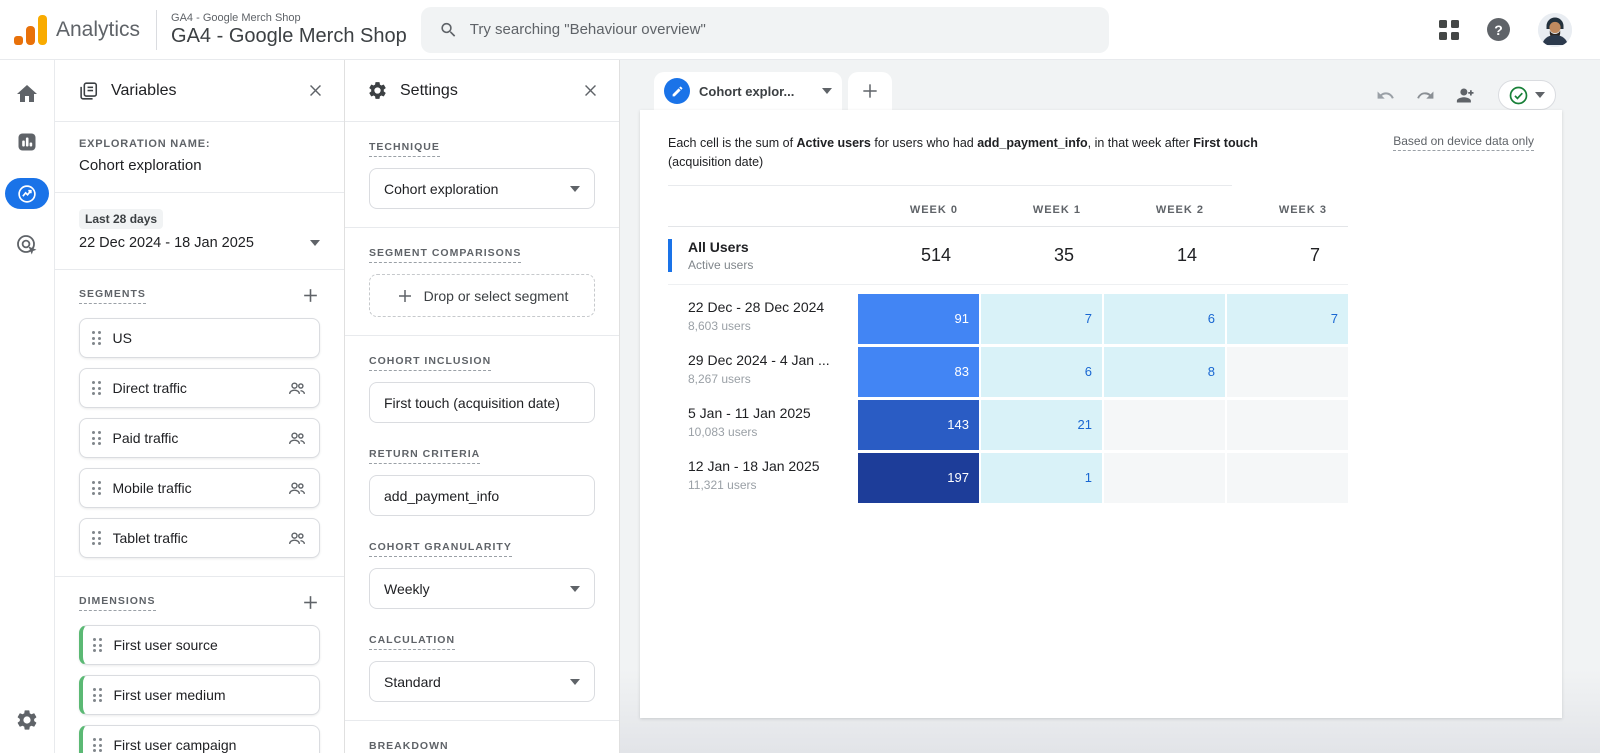  Describe the element at coordinates (754, 465) in the screenshot. I see `cohort-date-range: 12 Jan - 18 Jan 2025` at that location.